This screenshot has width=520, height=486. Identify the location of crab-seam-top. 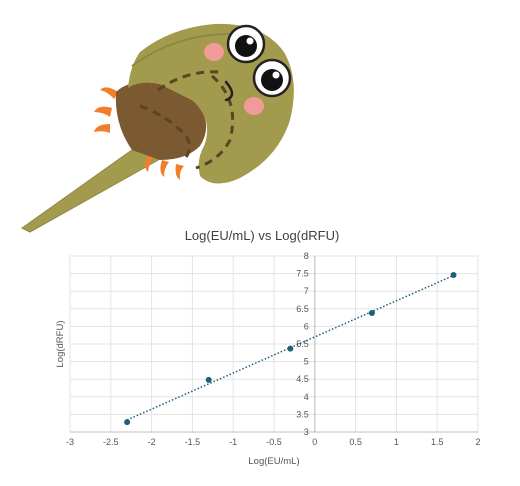
(189, 81).